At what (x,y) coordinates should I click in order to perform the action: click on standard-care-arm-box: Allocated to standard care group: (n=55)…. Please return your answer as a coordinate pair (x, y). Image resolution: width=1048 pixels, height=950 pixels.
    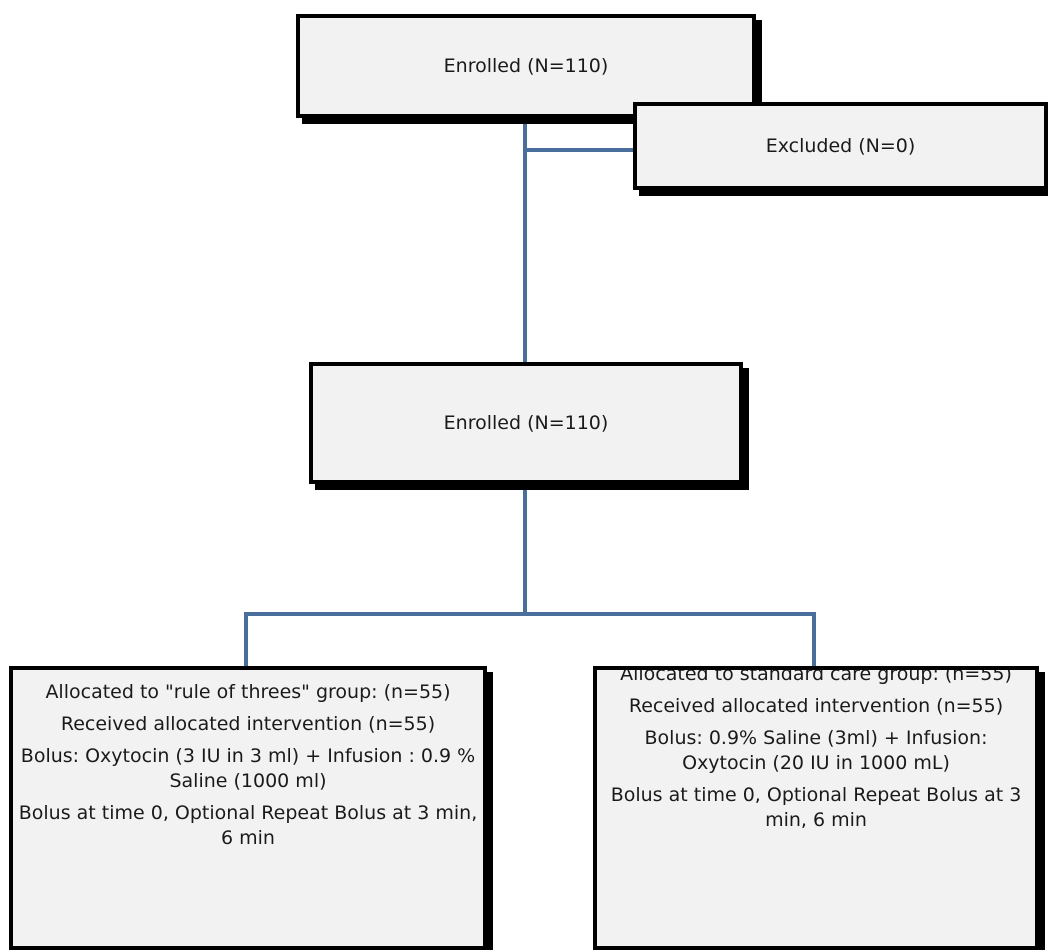
    Looking at the image, I should click on (816, 808).